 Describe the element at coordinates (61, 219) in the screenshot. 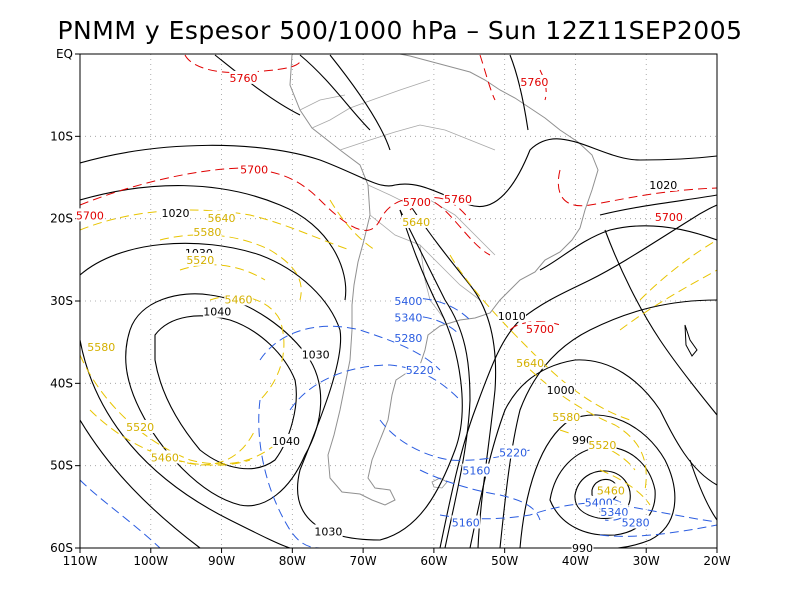

I see `lat-tick-label: 20S` at that location.